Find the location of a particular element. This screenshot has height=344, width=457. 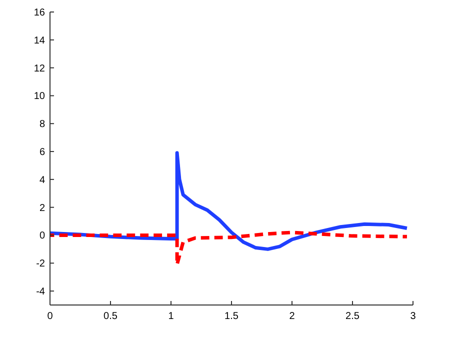

y-tick-label: 14 is located at coordinates (40, 40).